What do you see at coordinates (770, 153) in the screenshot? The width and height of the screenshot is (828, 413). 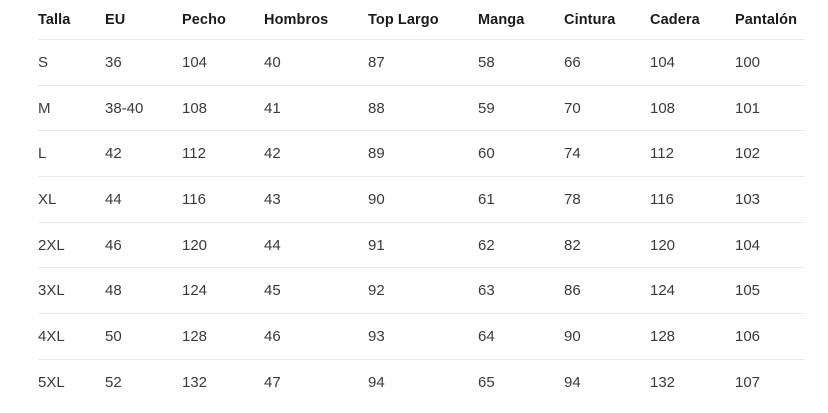 I see `table-cell: 102` at bounding box center [770, 153].